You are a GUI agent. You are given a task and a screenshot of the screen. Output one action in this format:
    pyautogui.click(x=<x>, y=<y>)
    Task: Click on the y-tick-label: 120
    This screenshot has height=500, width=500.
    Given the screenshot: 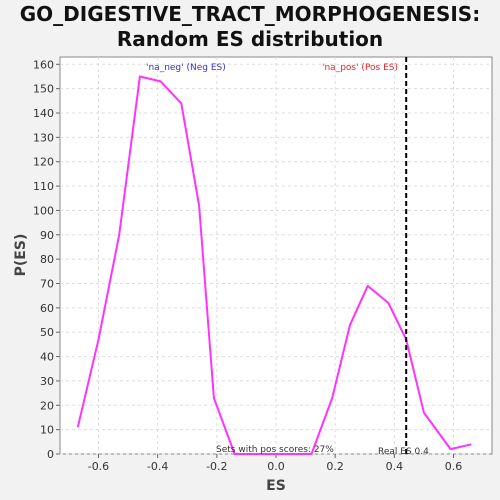 What is the action you would take?
    pyautogui.click(x=43, y=162)
    